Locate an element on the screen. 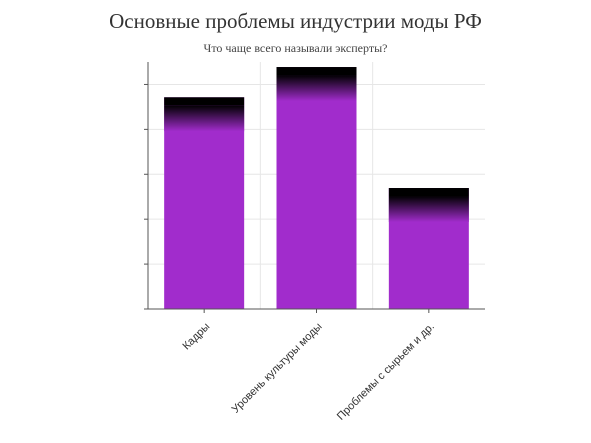 Image resolution: width=591 pixels, height=443 pixels. x-tick-label: Кадры is located at coordinates (196, 337).